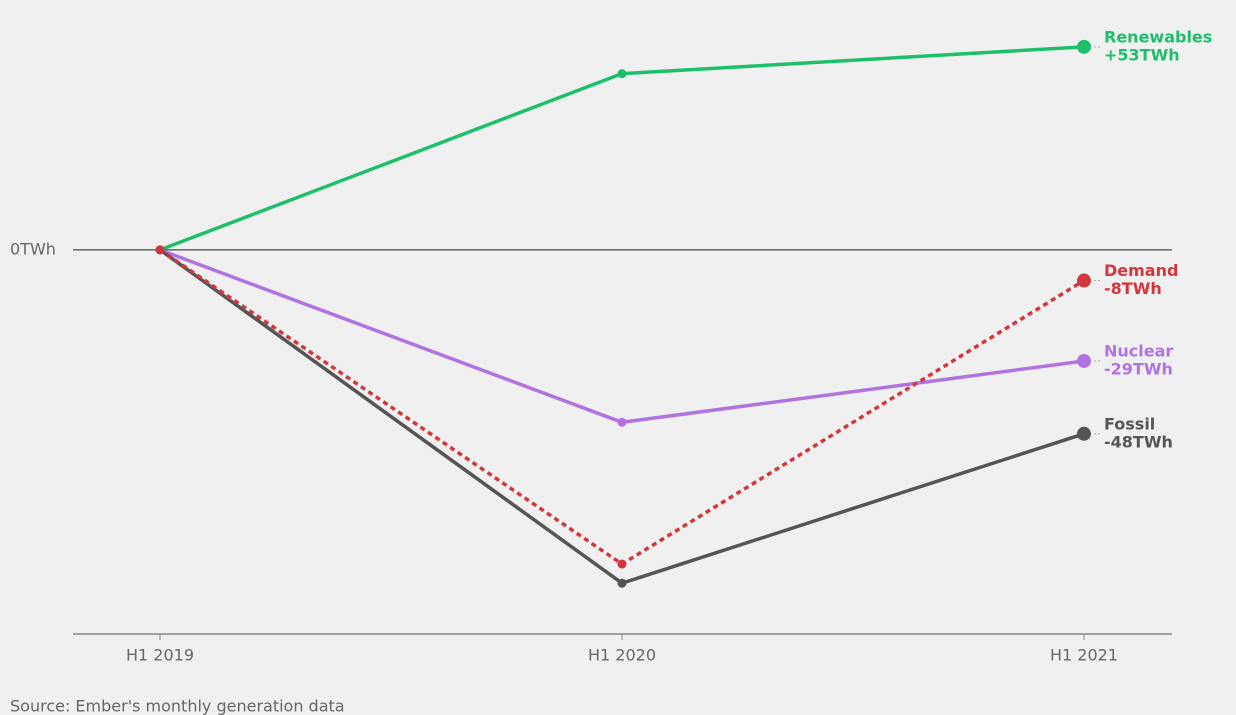 The image size is (1236, 715). What do you see at coordinates (33, 248) in the screenshot?
I see `y-tick-label: 0TWh` at bounding box center [33, 248].